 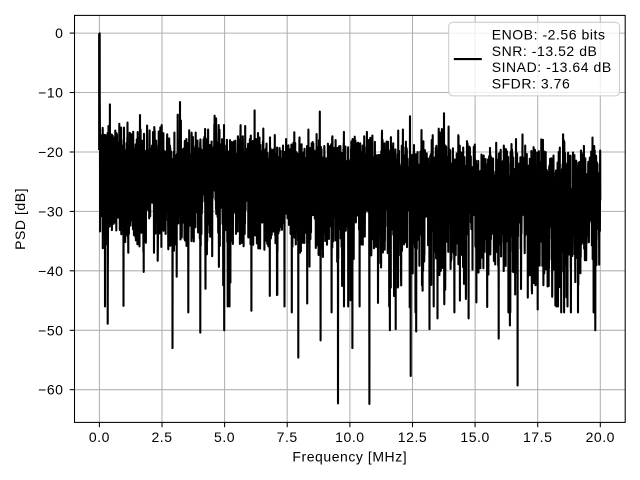 What do you see at coordinates (412, 437) in the screenshot?
I see `svg-text: 12.5` at bounding box center [412, 437].